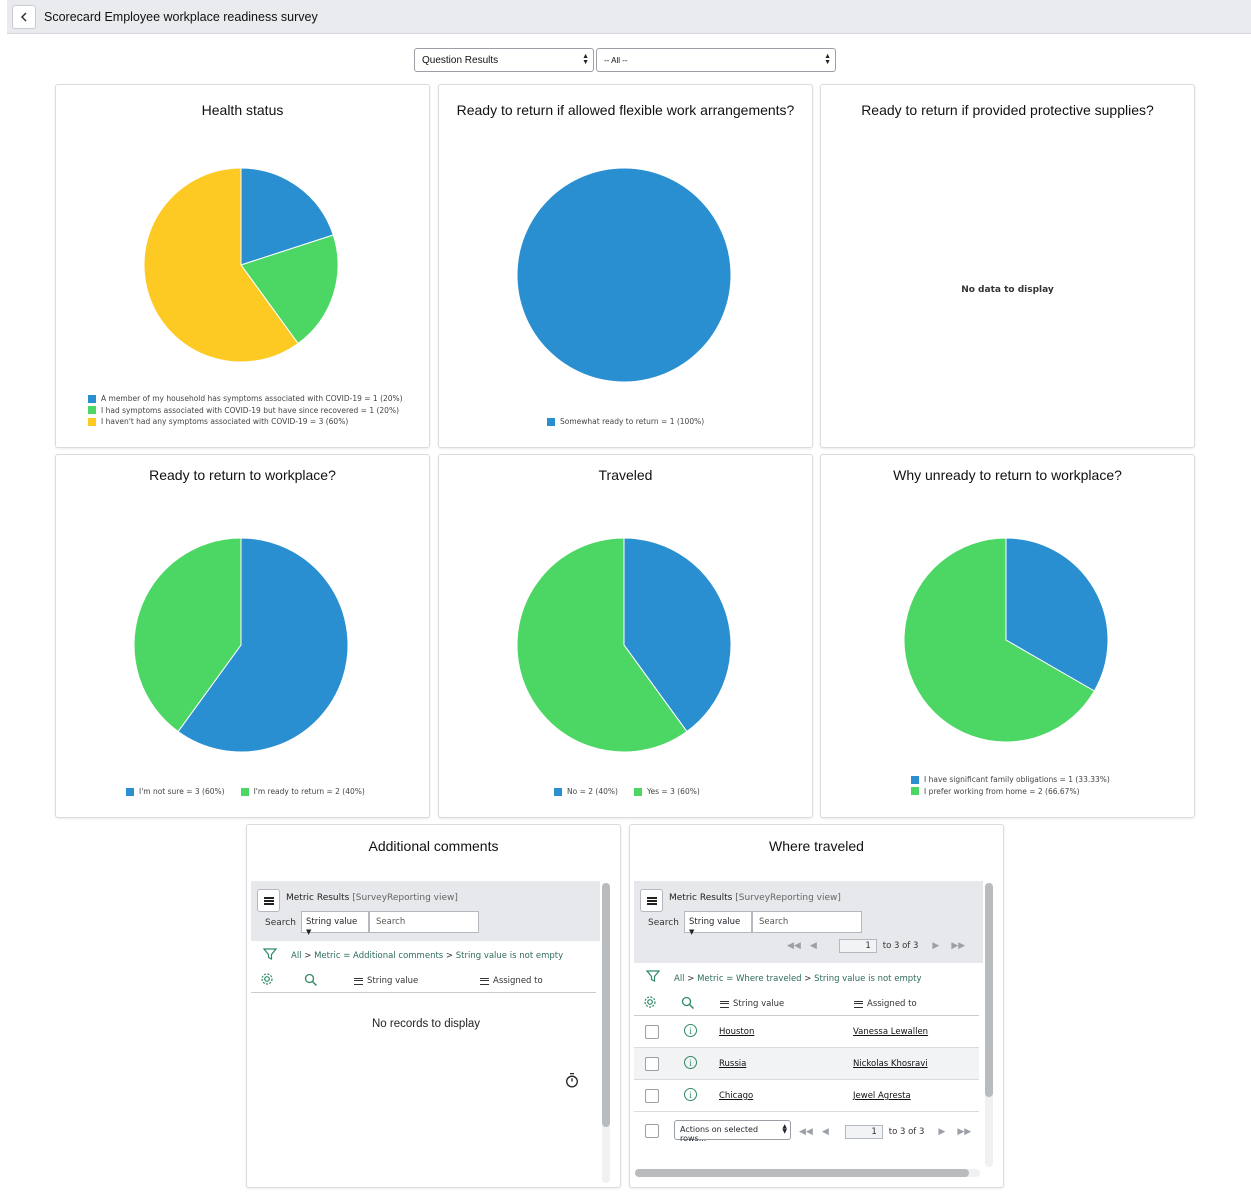  Describe the element at coordinates (666, 792) in the screenshot. I see `legend-item: Yes = 3 (60%)` at that location.